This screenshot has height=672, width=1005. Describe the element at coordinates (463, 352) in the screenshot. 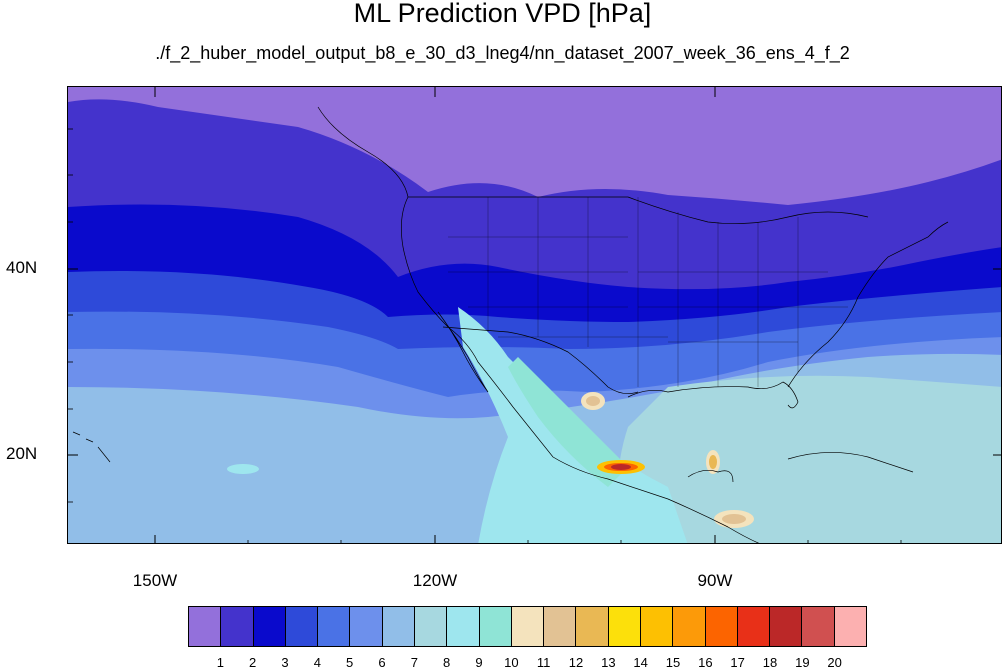

I see `baja-california` at that location.